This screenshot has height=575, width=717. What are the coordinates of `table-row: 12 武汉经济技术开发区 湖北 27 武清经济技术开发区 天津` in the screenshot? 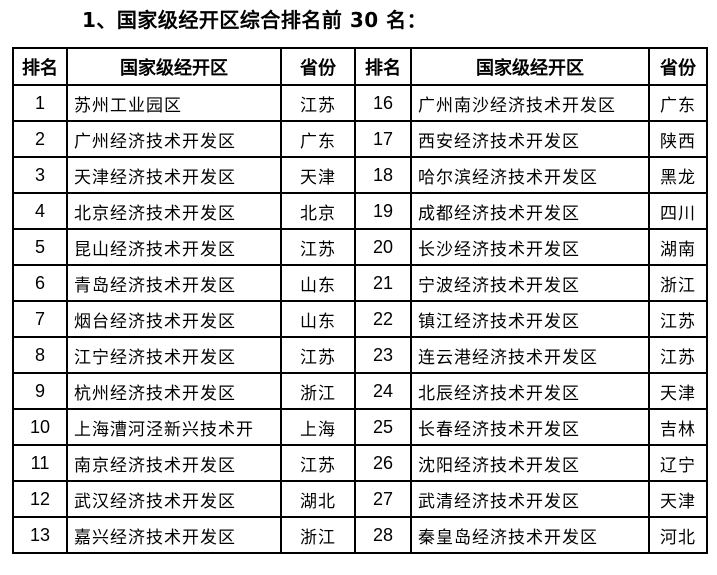 It's located at (360, 499).